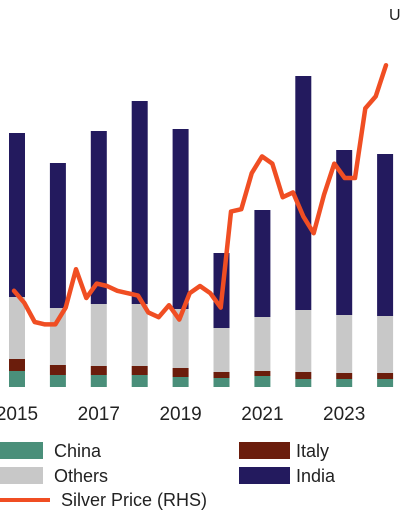 This screenshot has height=516, width=400. What do you see at coordinates (344, 383) in the screenshot?
I see `bar-china-2023` at bounding box center [344, 383].